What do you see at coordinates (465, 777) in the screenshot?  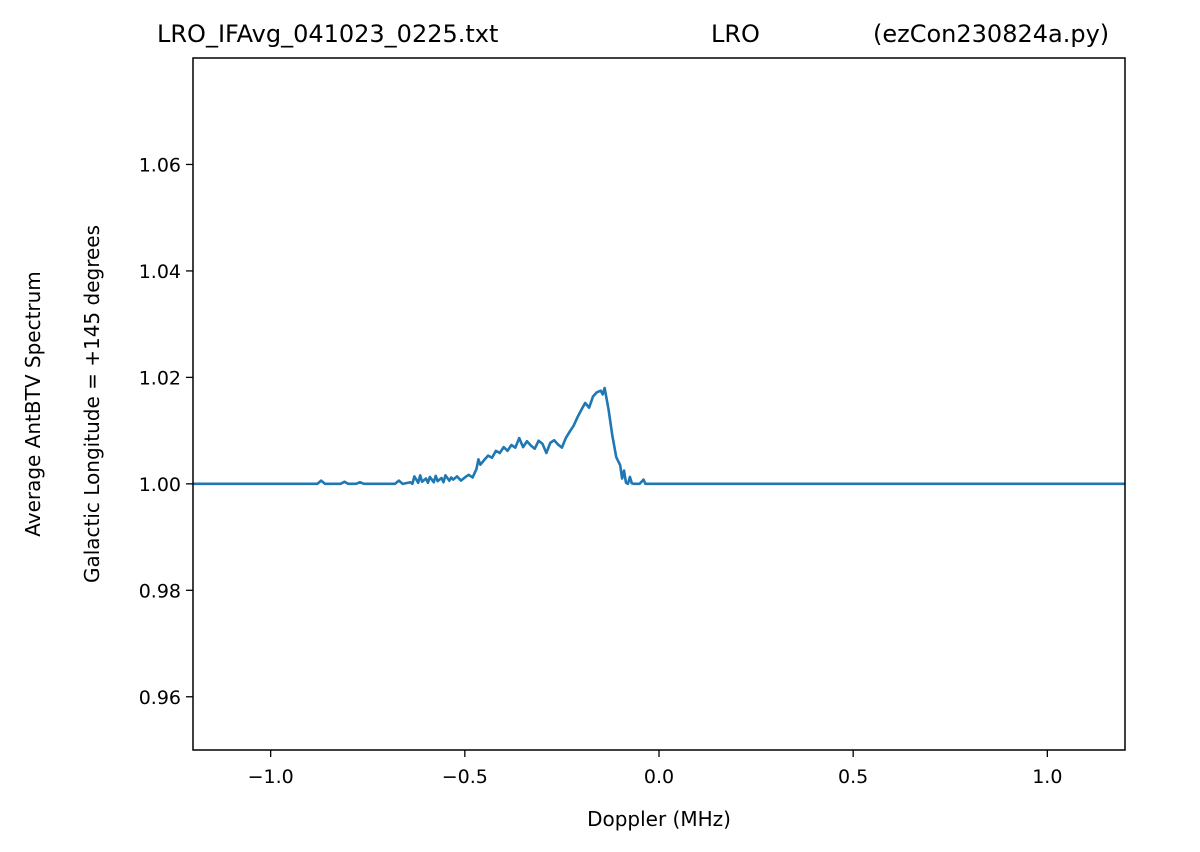 I see `x-tick-label: −0.5` at bounding box center [465, 777].